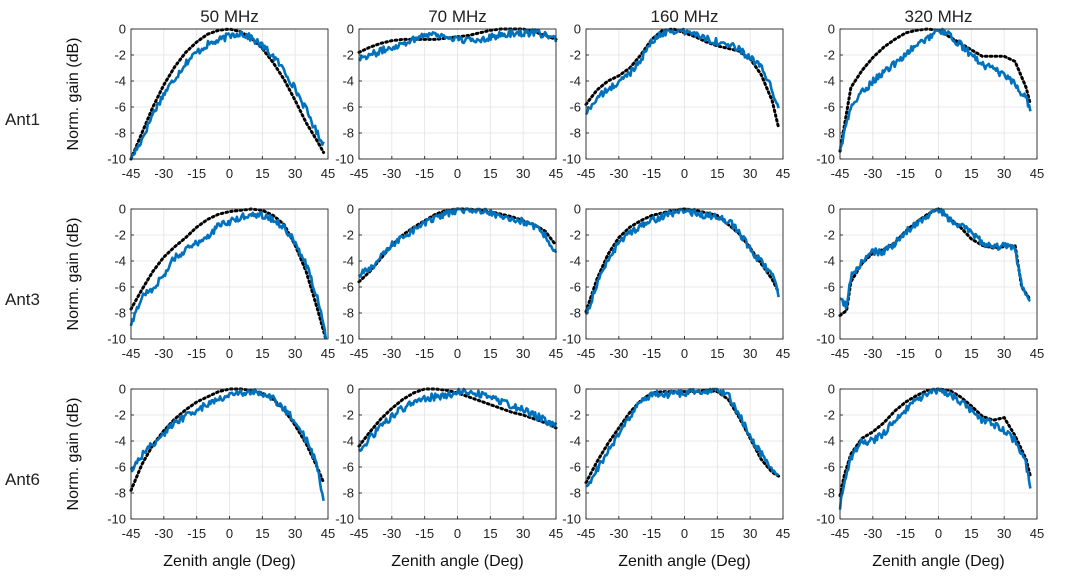  What do you see at coordinates (457, 16) in the screenshot?
I see `column-title: 70 MHz` at bounding box center [457, 16].